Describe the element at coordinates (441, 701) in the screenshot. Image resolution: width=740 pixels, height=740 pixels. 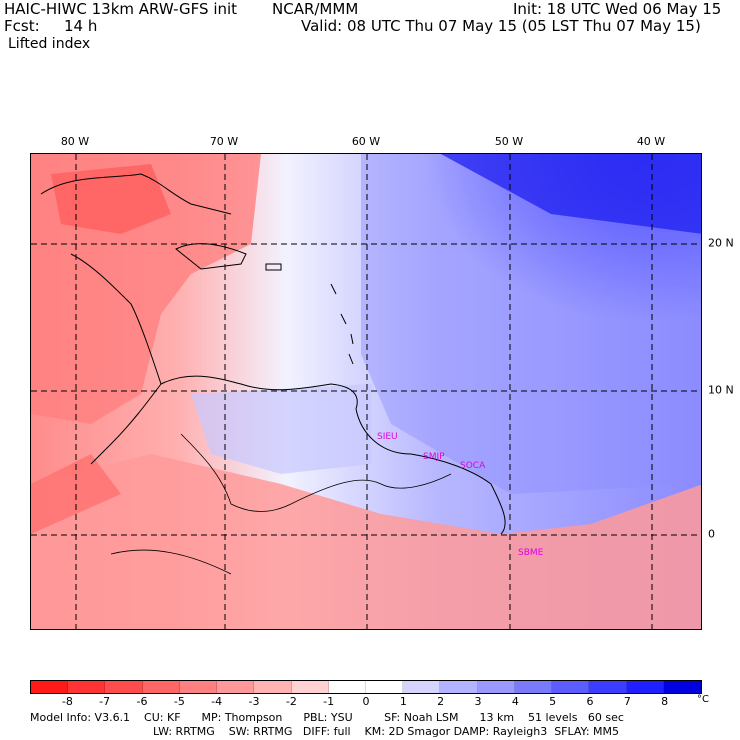
I see `colorbar-tick-label: 2` at that location.